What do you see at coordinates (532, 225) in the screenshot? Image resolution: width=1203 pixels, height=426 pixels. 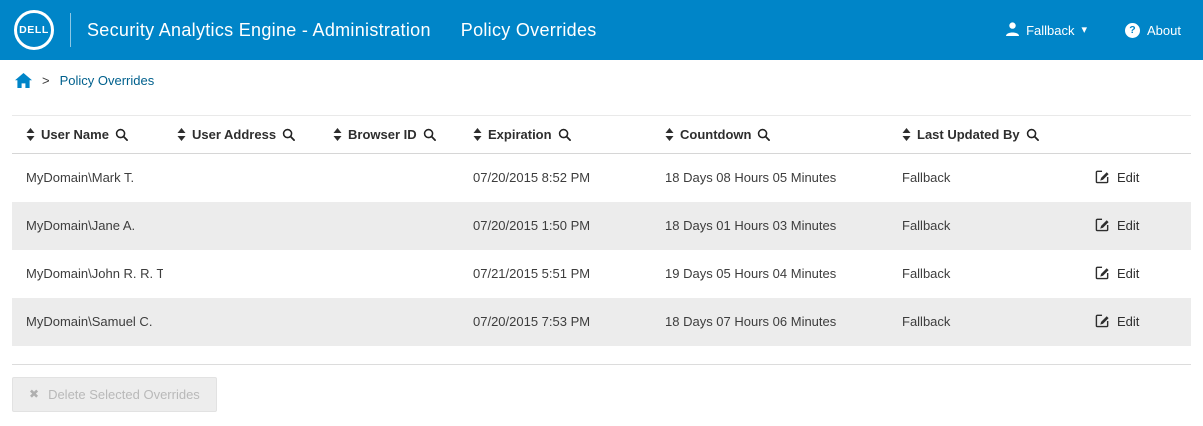 I see `cell-expiration: 07/20/2015 1:50 PM` at bounding box center [532, 225].